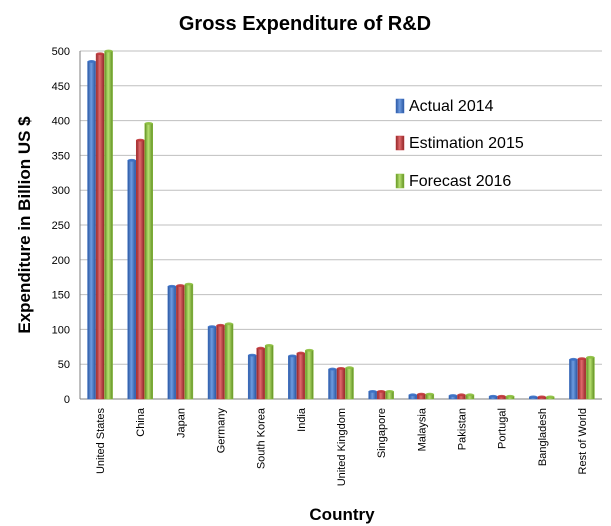 This screenshot has height=526, width=611. I want to click on y-tick-label: 0, so click(67, 400).